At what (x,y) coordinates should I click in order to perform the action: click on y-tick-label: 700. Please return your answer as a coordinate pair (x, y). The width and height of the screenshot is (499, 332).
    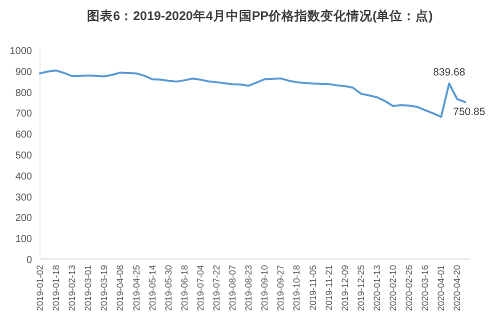
    Looking at the image, I should click on (23, 114).